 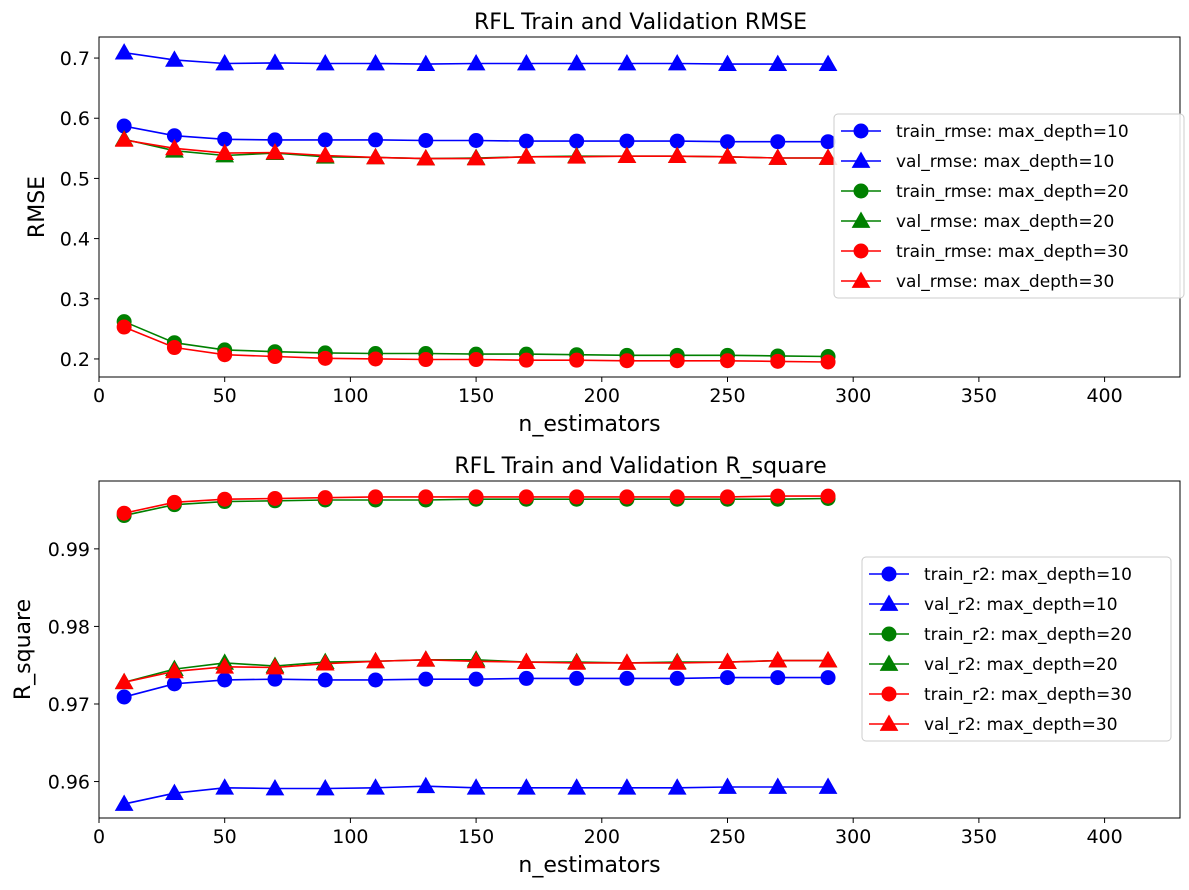 What do you see at coordinates (640, 22) in the screenshot?
I see `chart-title: RFL Train and Validation RMSE` at bounding box center [640, 22].